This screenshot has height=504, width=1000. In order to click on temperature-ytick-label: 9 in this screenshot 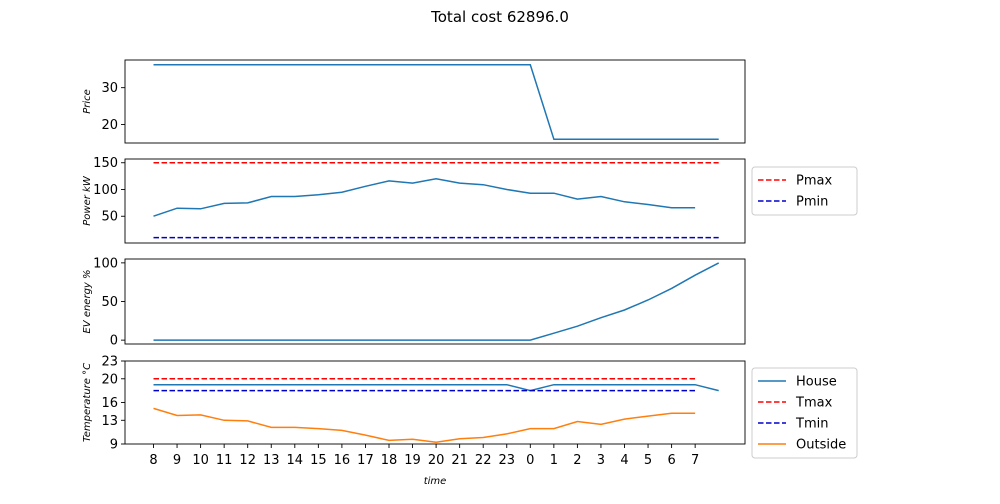, I will do `click(114, 445)`.